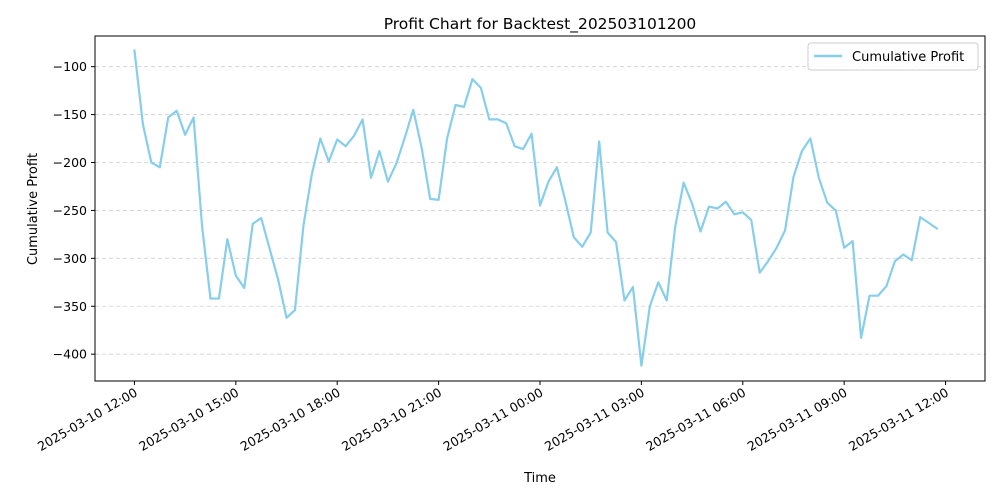 This screenshot has width=1000, height=500. What do you see at coordinates (70, 354) in the screenshot?
I see `y-tick-label: −400` at bounding box center [70, 354].